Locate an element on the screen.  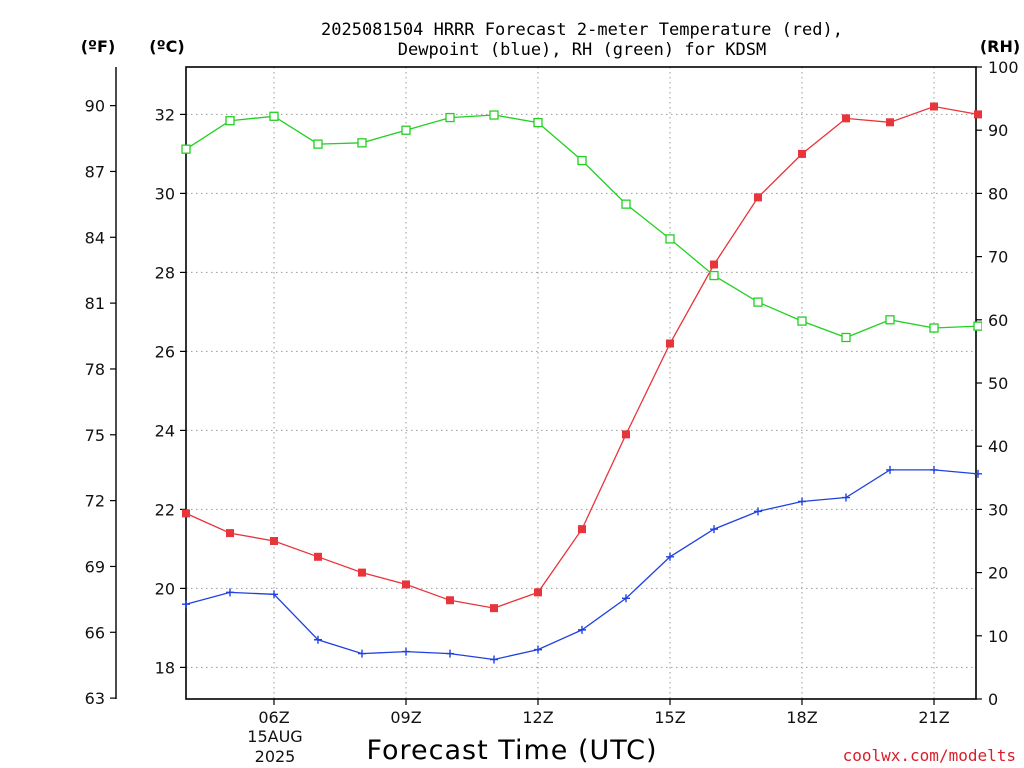
rh-unit-label: (RH) is located at coordinates (1000, 46).